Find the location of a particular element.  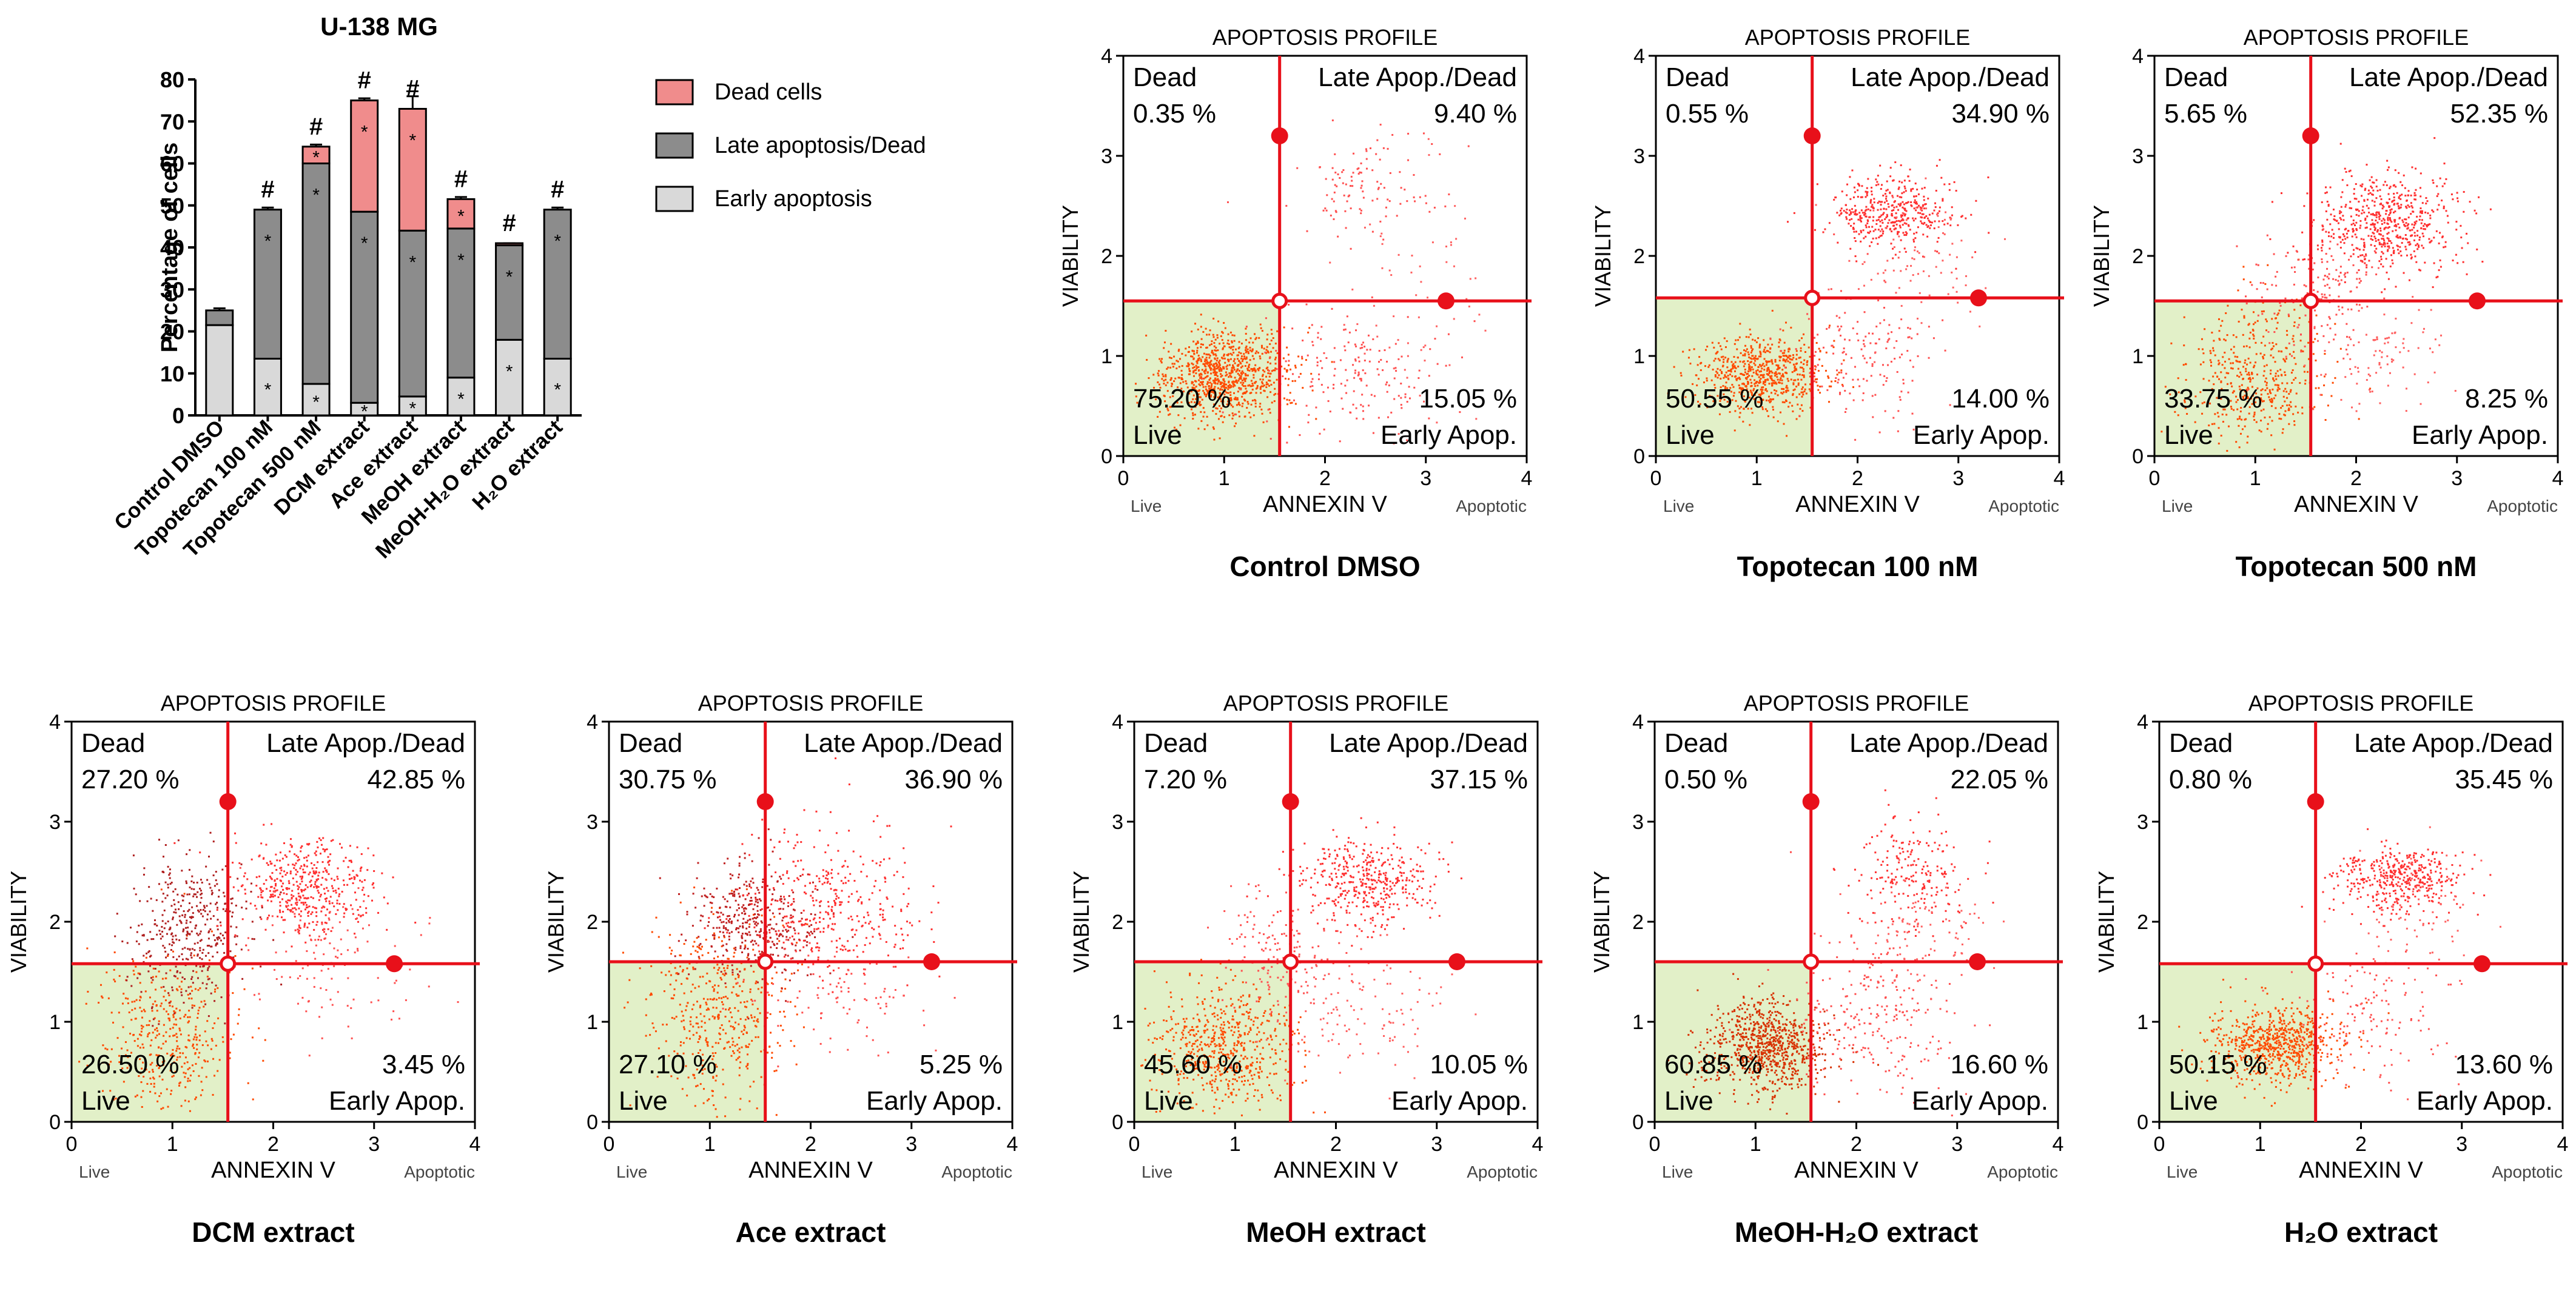

bar-significance-mark: * is located at coordinates (364, 412).